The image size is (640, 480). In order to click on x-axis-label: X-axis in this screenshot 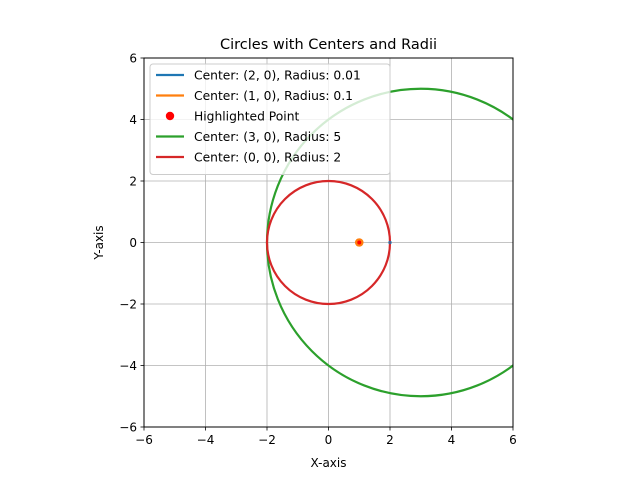, I will do `click(329, 463)`.